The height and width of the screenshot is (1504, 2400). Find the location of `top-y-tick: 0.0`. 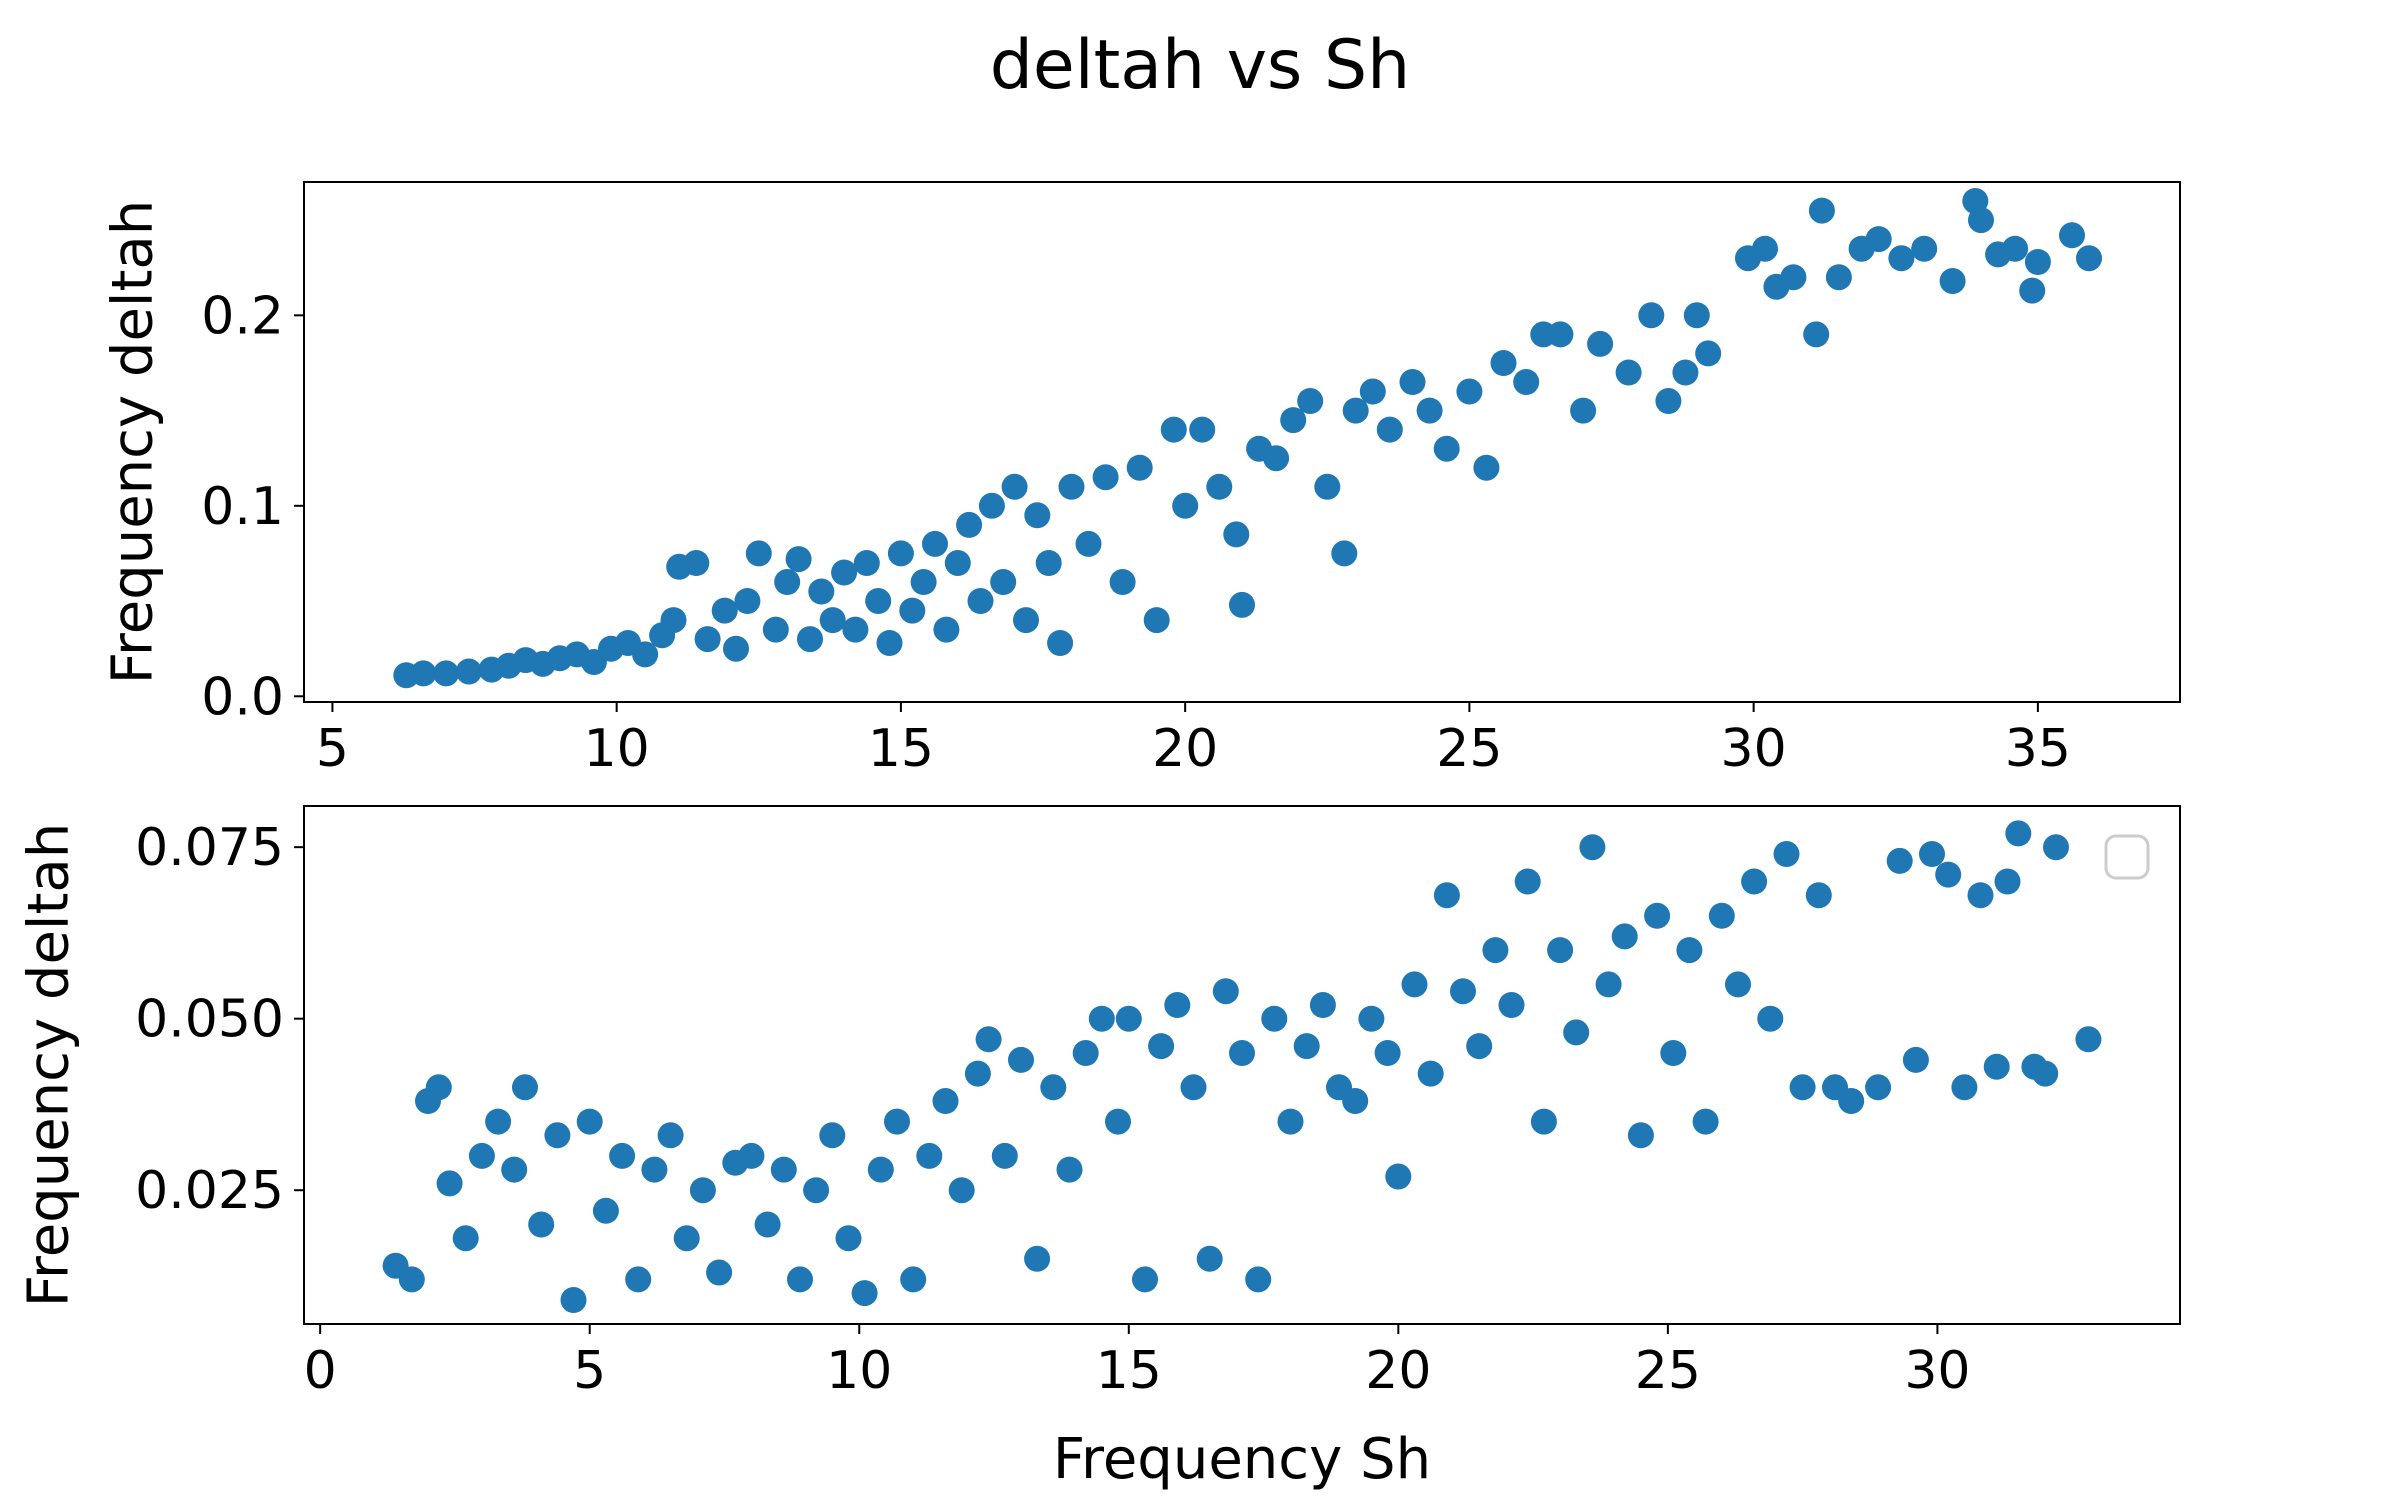

top-y-tick: 0.0 is located at coordinates (252, 697).